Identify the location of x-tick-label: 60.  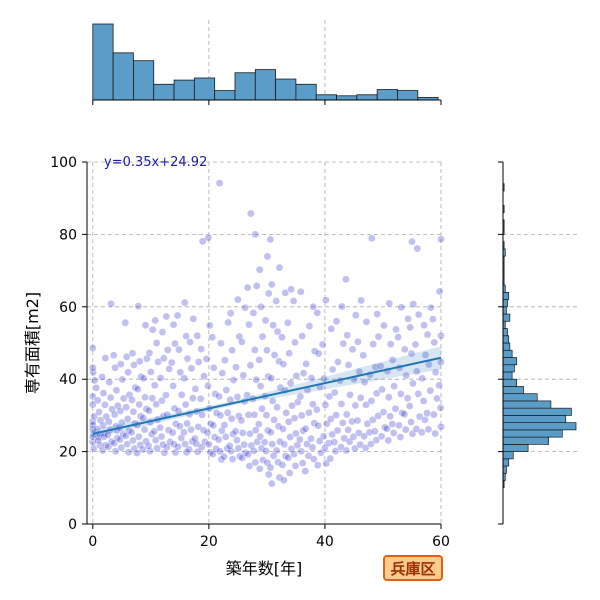
(441, 542).